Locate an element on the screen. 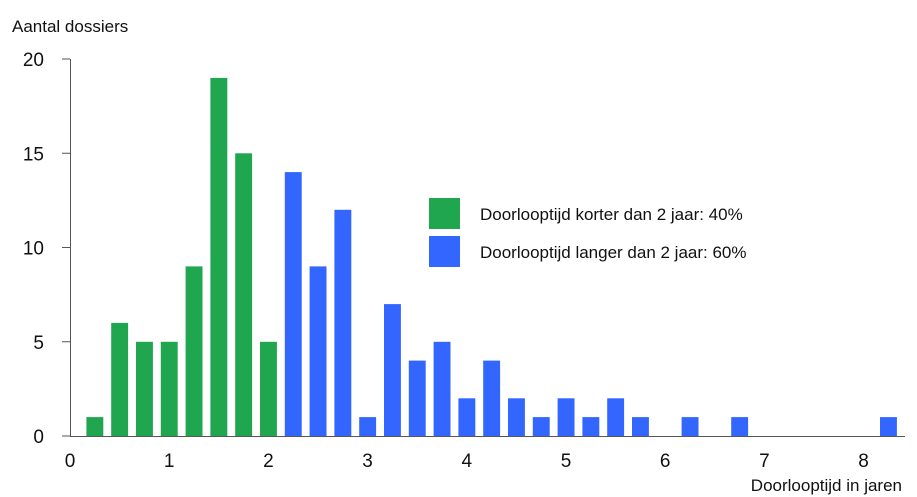 The width and height of the screenshot is (917, 497). x-tick-label: 5 is located at coordinates (566, 461).